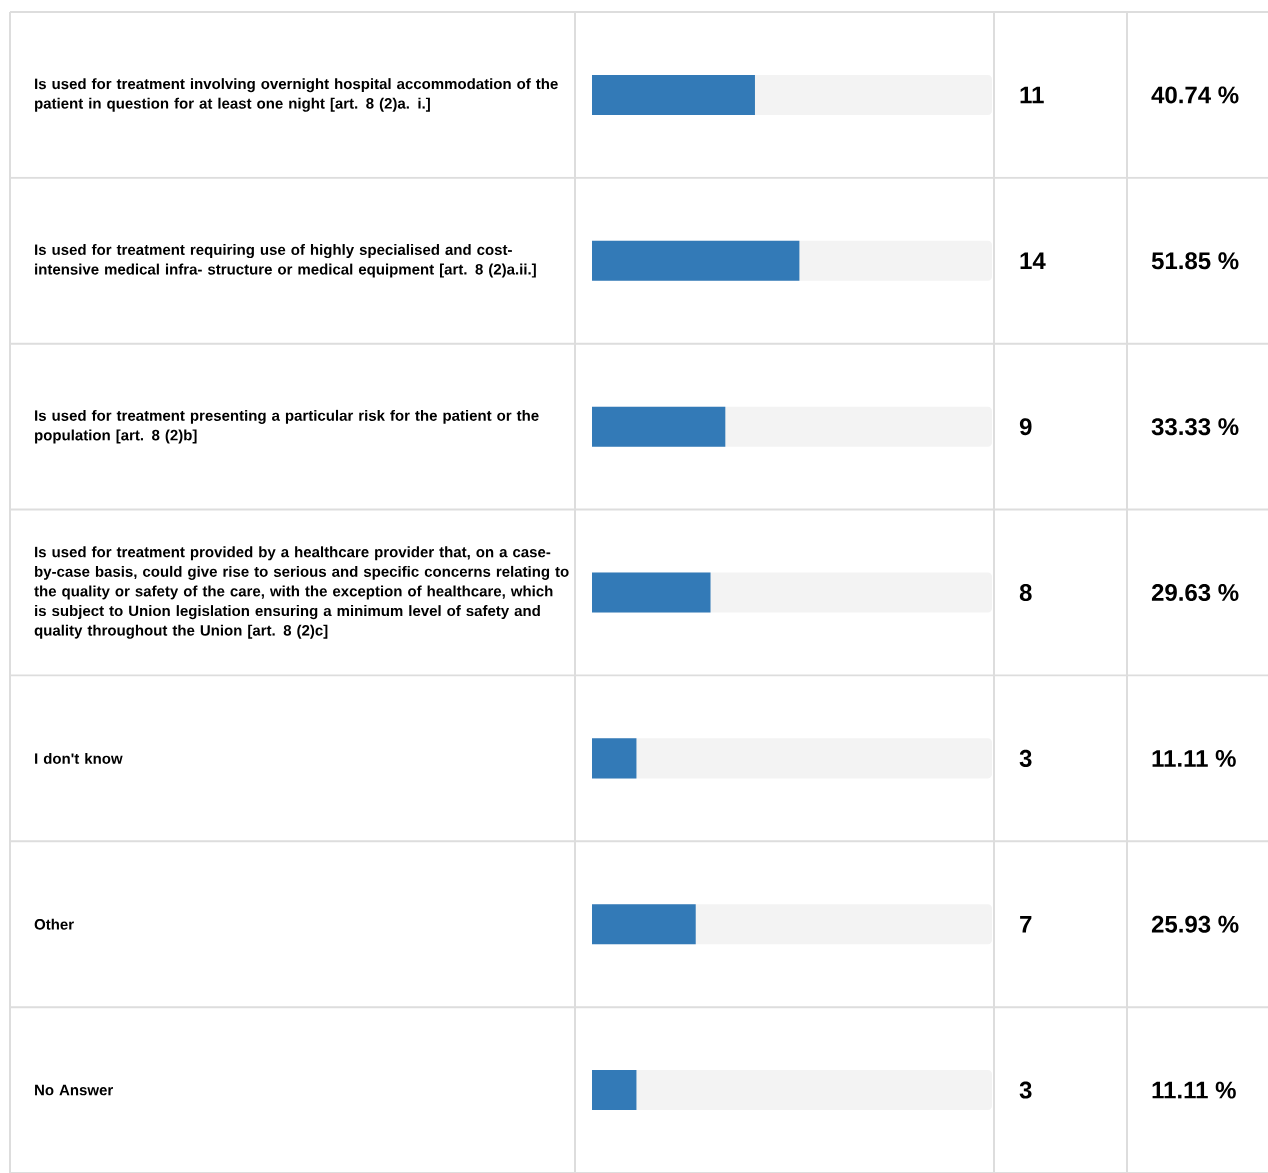 The height and width of the screenshot is (1173, 1268). I want to click on y-tick-label: Is used for treatment requiring use of highly specialised and cost-intensive medical infra- structure or medical equipment [art. 8 (2)a.ii.], so click(285, 261).